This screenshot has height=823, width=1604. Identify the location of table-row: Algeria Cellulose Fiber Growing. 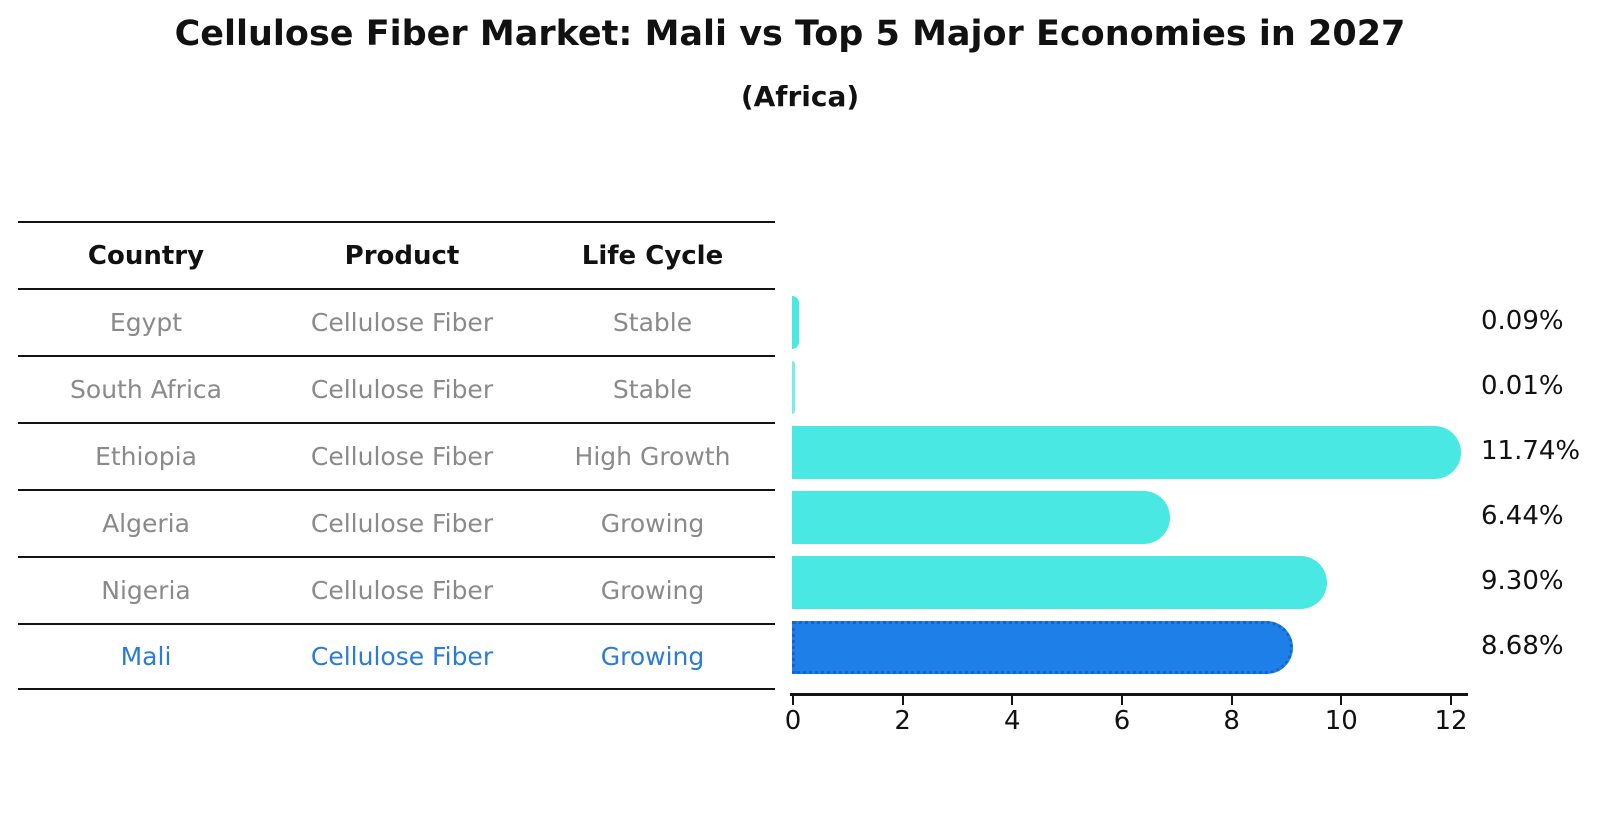
(396, 522).